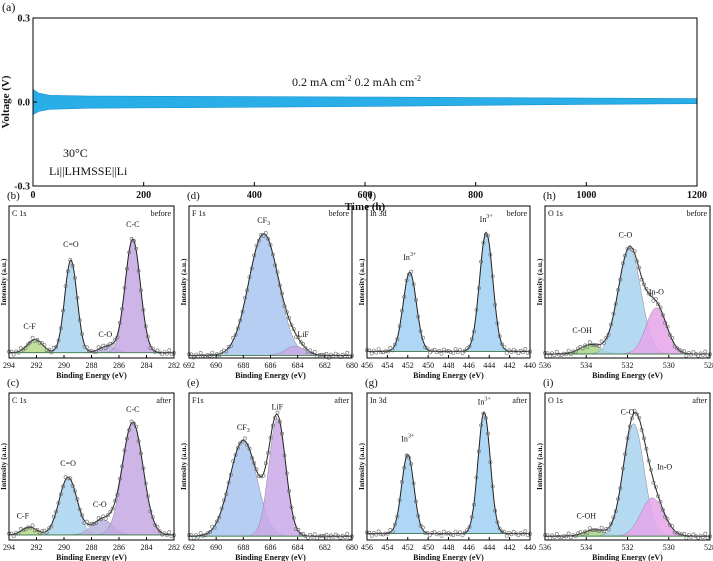 The image size is (713, 561). Describe the element at coordinates (199, 213) in the screenshot. I see `core-level-label: F 1s` at that location.